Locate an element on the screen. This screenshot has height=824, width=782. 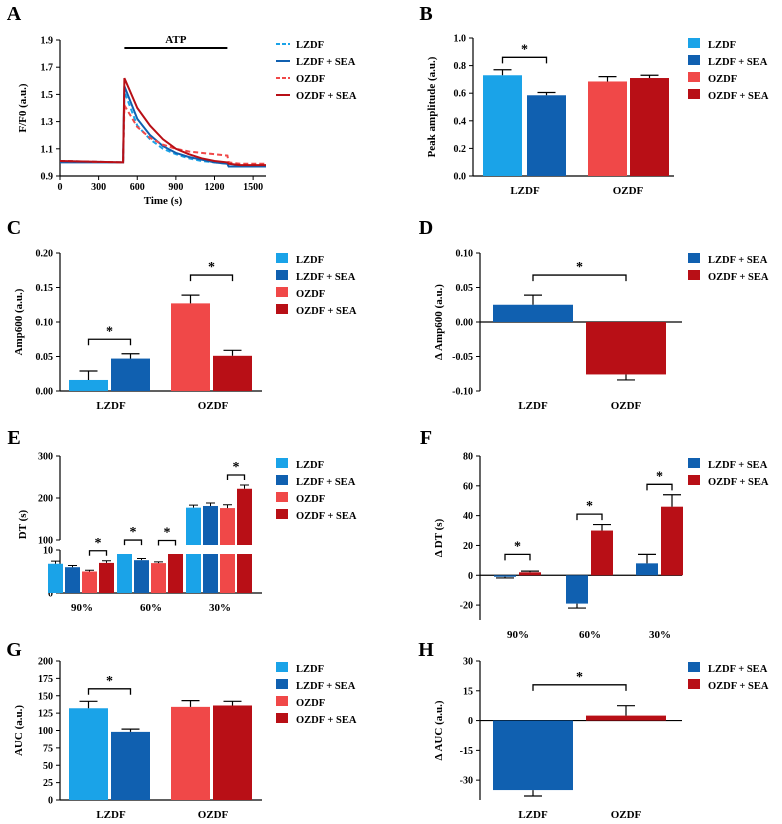
y-tick-label: 1.7 is located at coordinates (47, 68).